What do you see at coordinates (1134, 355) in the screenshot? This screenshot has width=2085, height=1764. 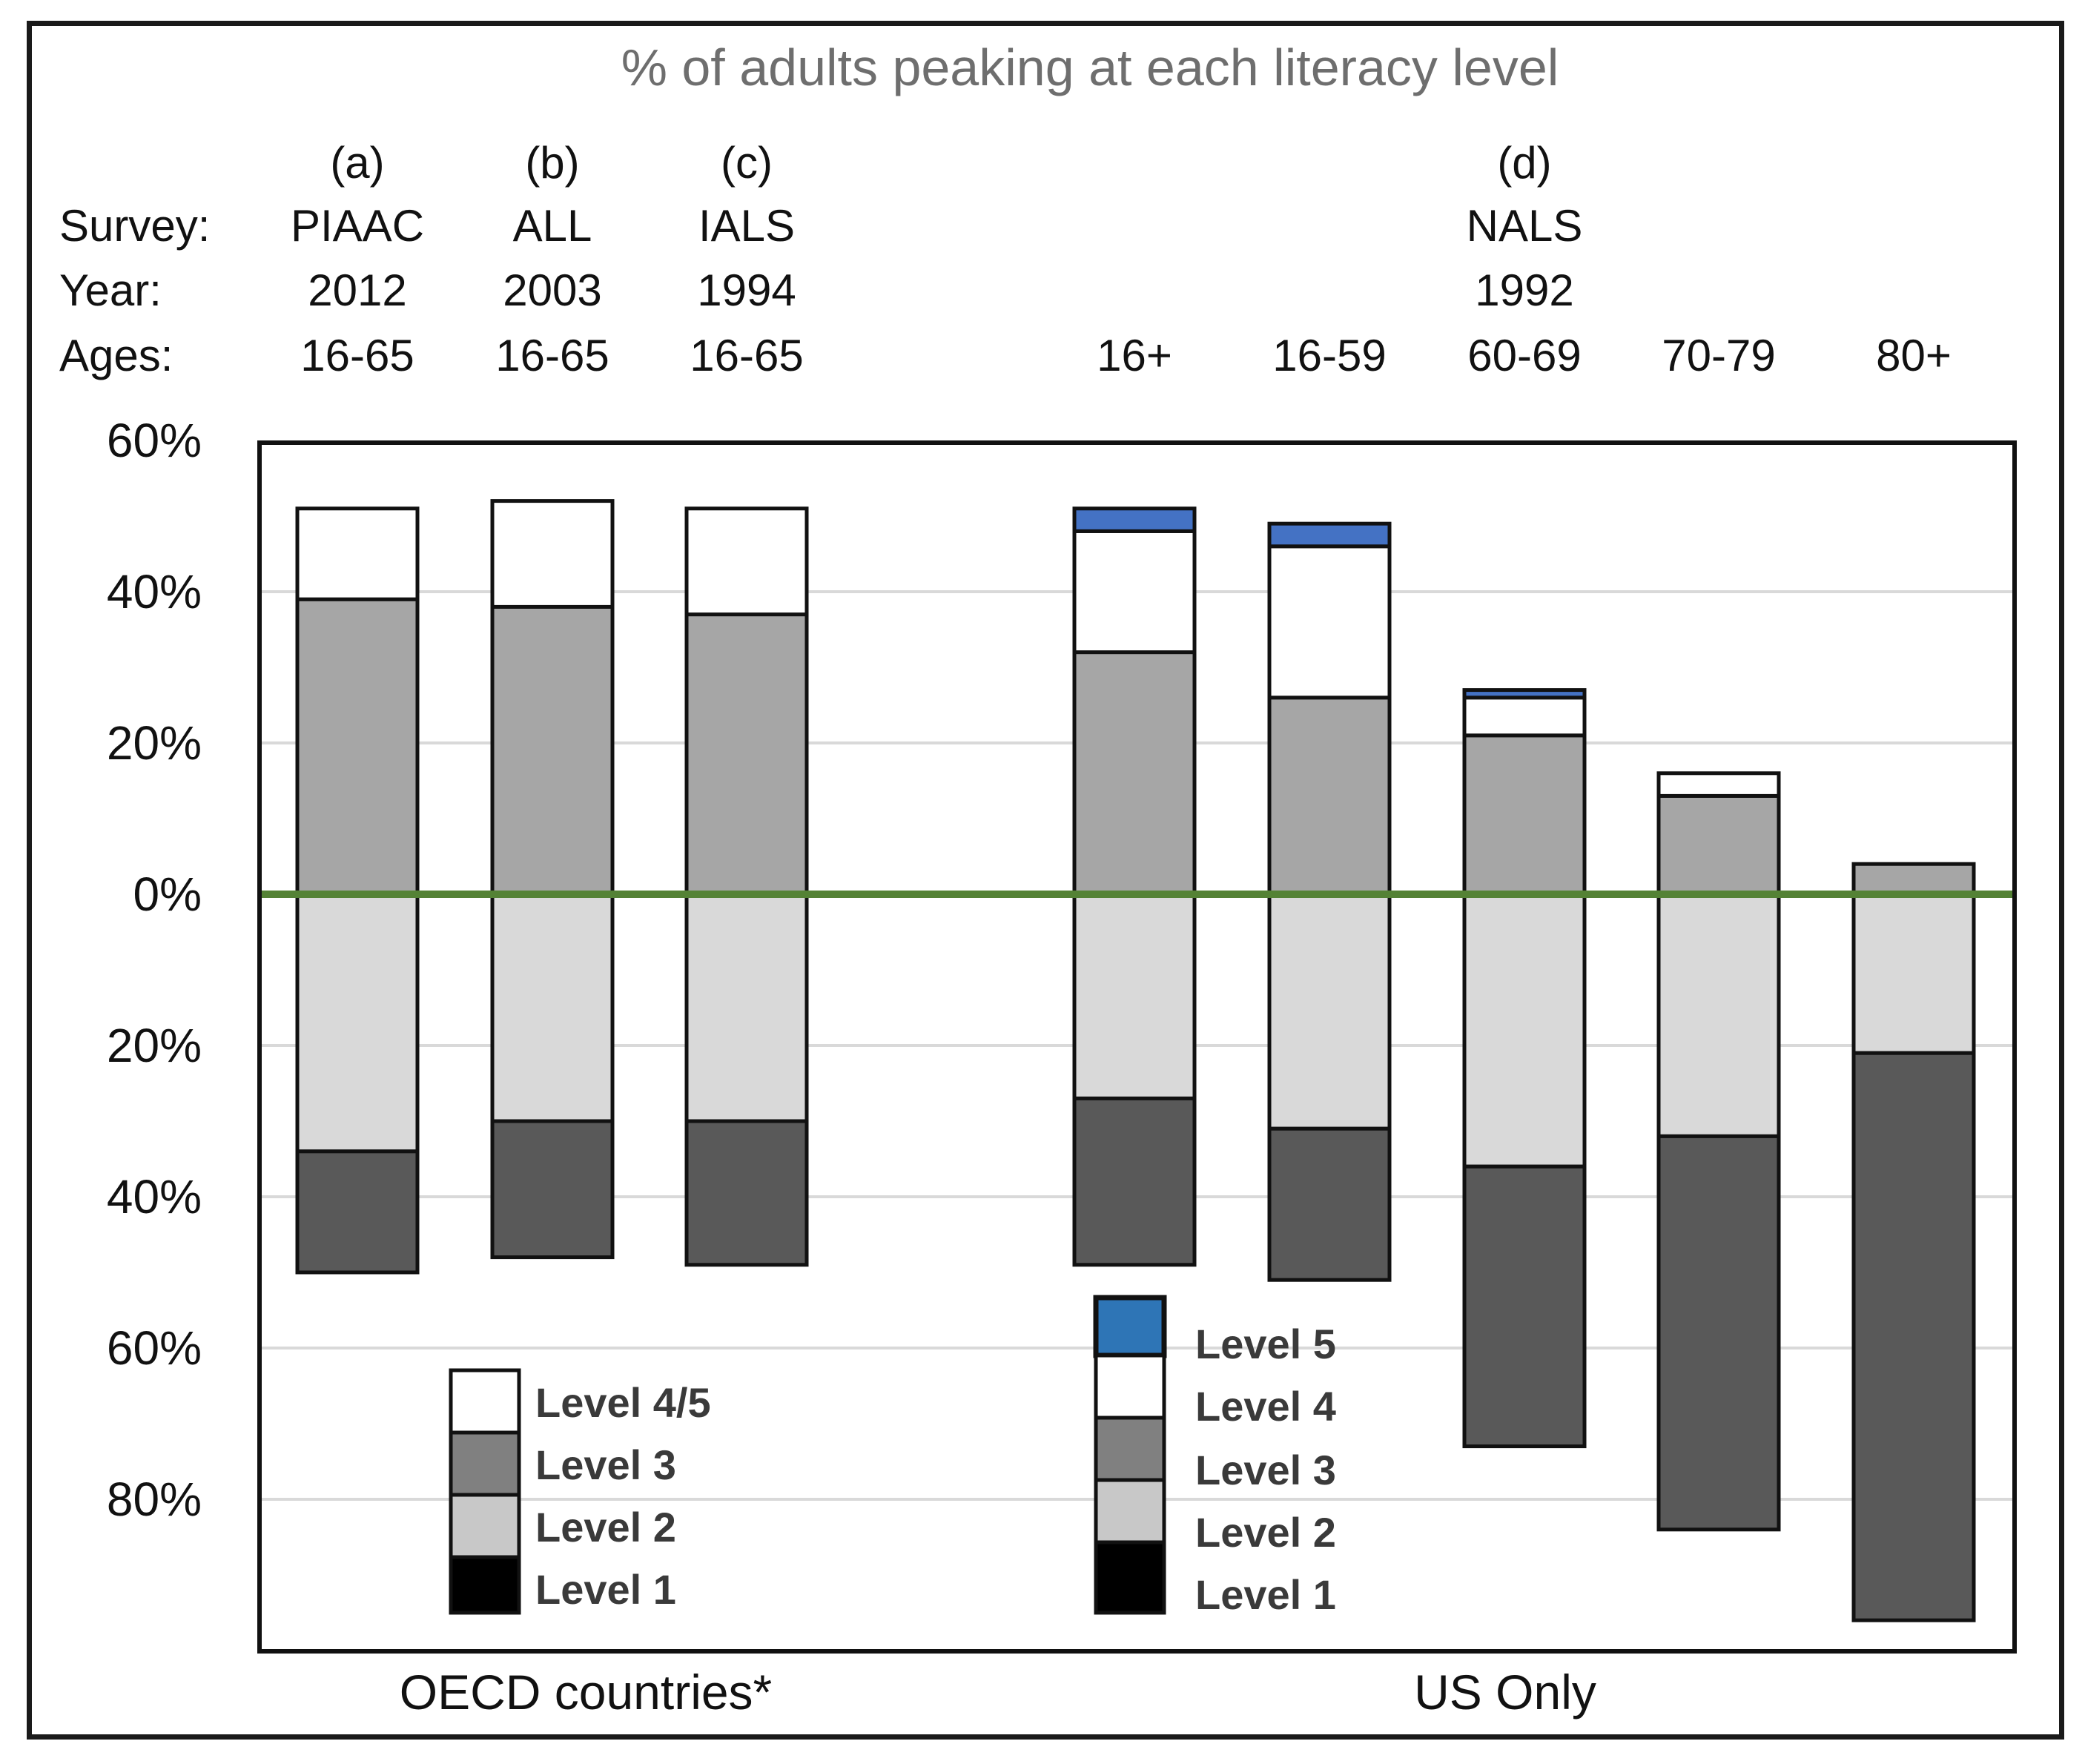 I see `header-ages: 16+` at bounding box center [1134, 355].